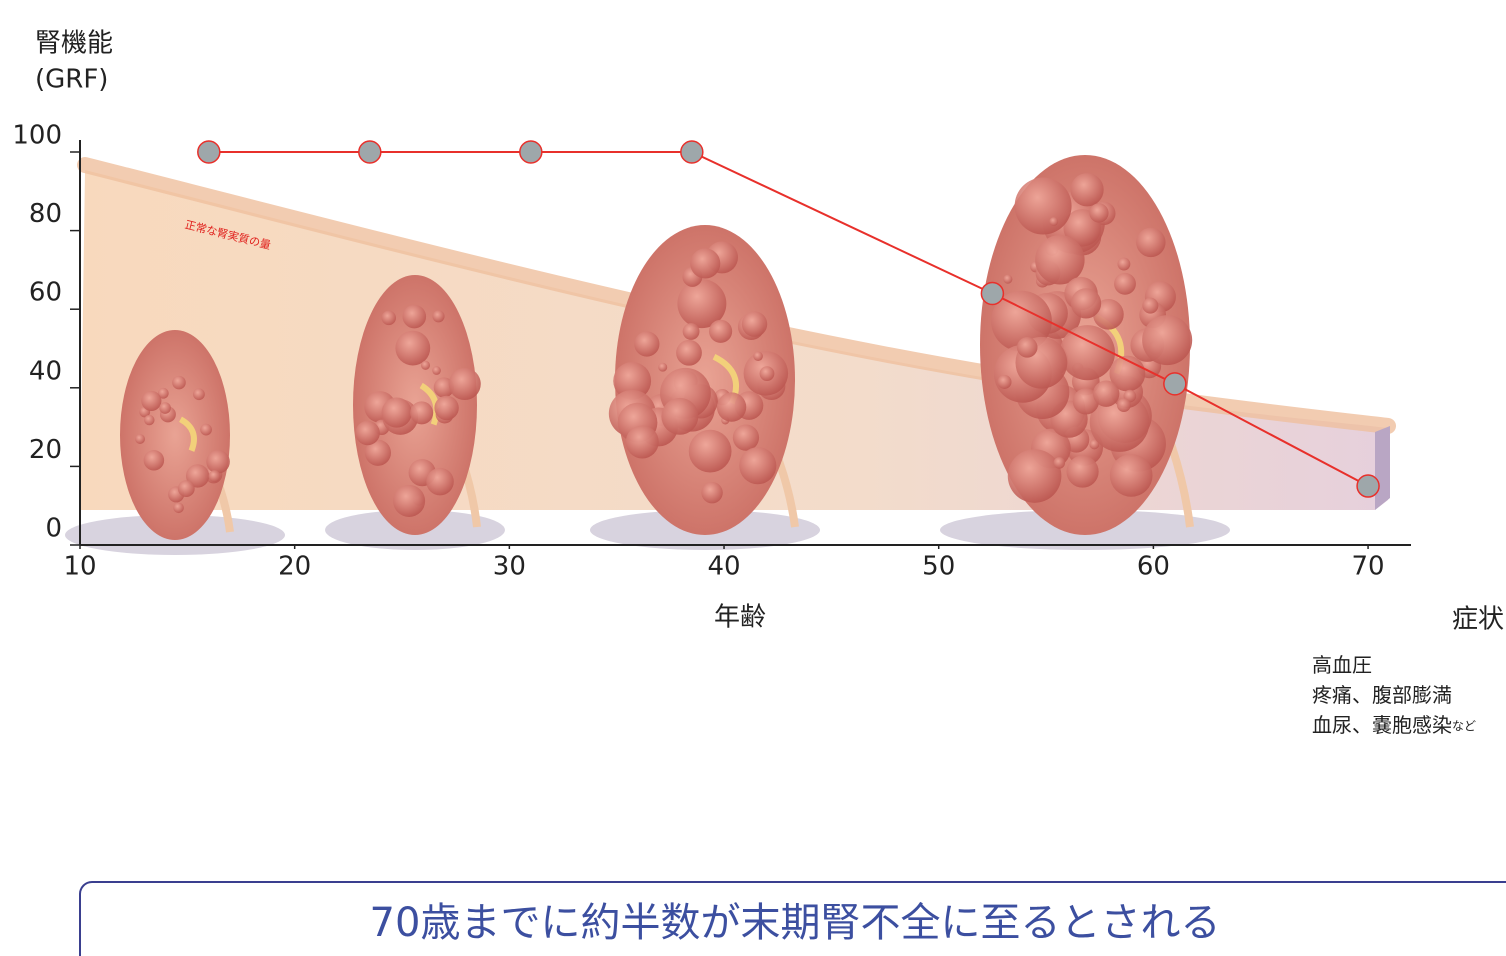 Image resolution: width=1506 pixels, height=956 pixels. Describe the element at coordinates (74, 44) in the screenshot. I see `y-axis-label: 腎機能` at that location.